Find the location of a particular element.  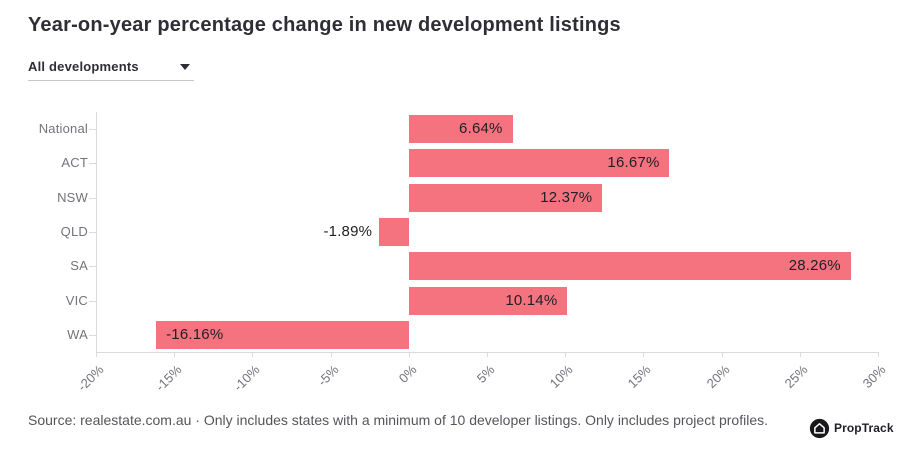

dropdown-selected-value: All developments is located at coordinates (83, 66).